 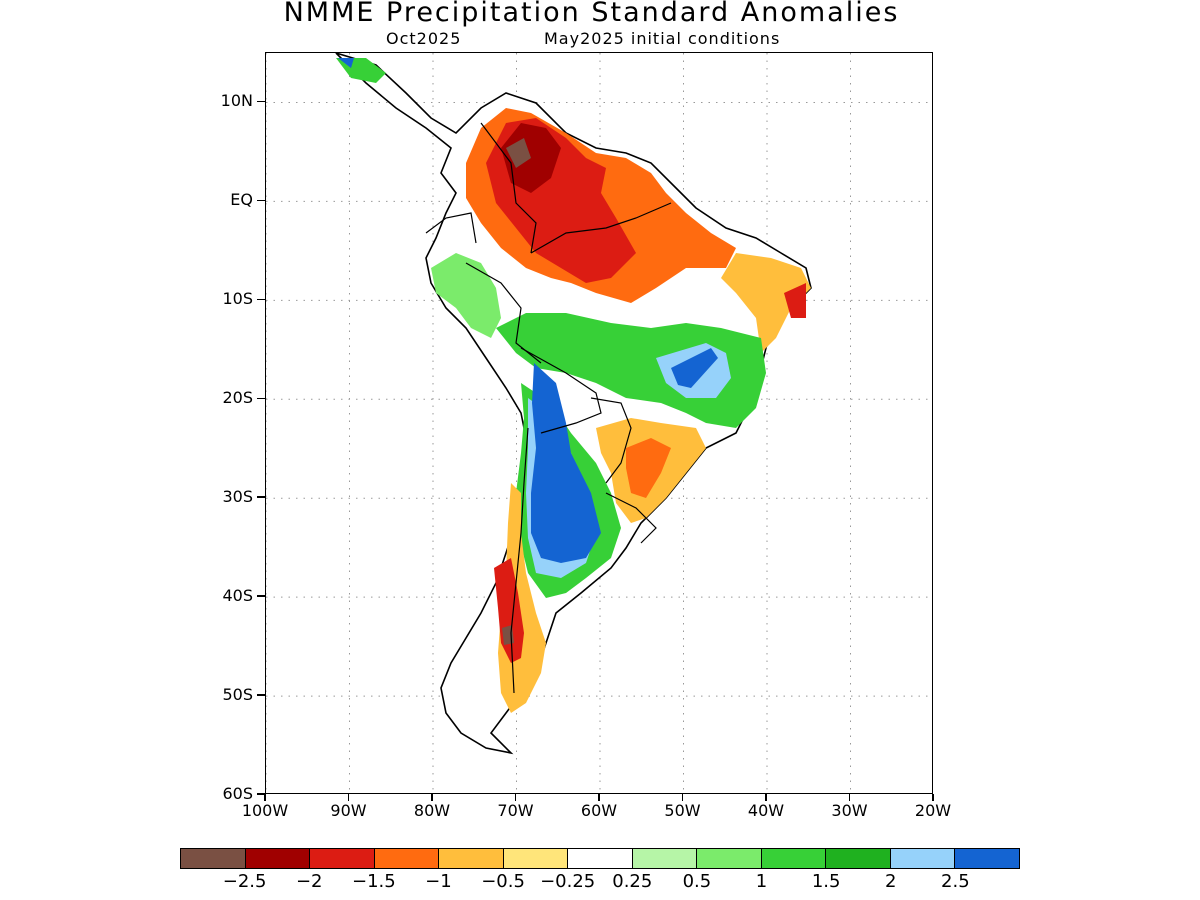 What do you see at coordinates (697, 881) in the screenshot?
I see `colorbar-label-7: 0.5` at bounding box center [697, 881].